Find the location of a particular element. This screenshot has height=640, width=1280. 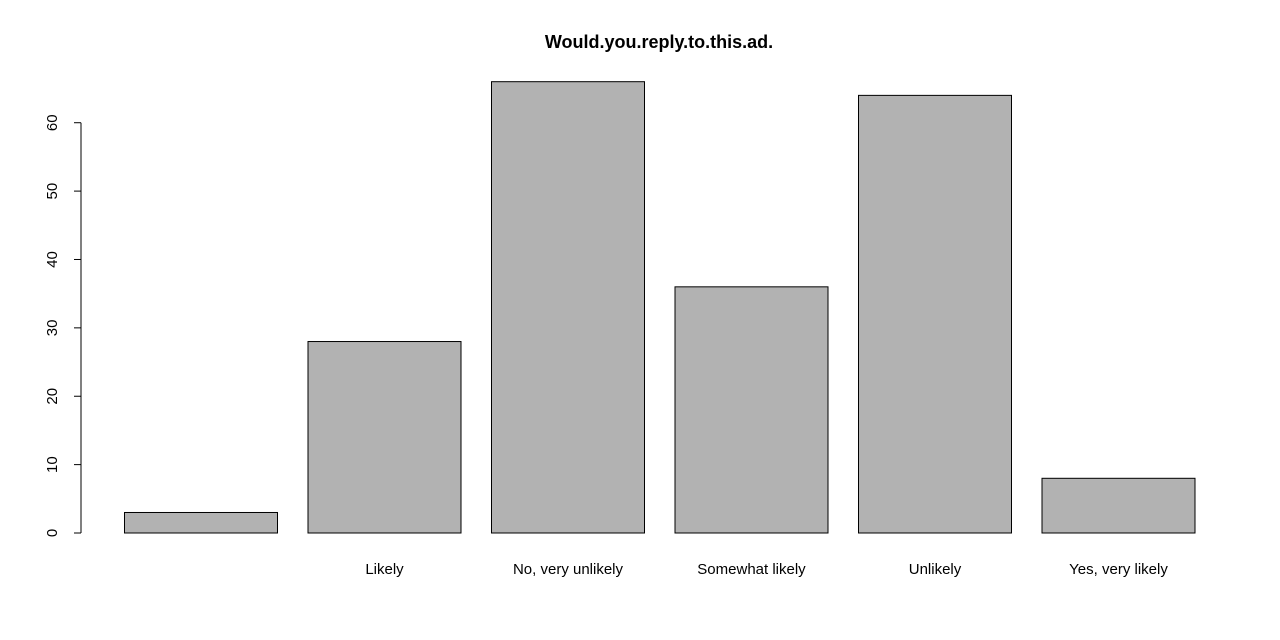

x-category-label: Yes, very likely is located at coordinates (1118, 569).